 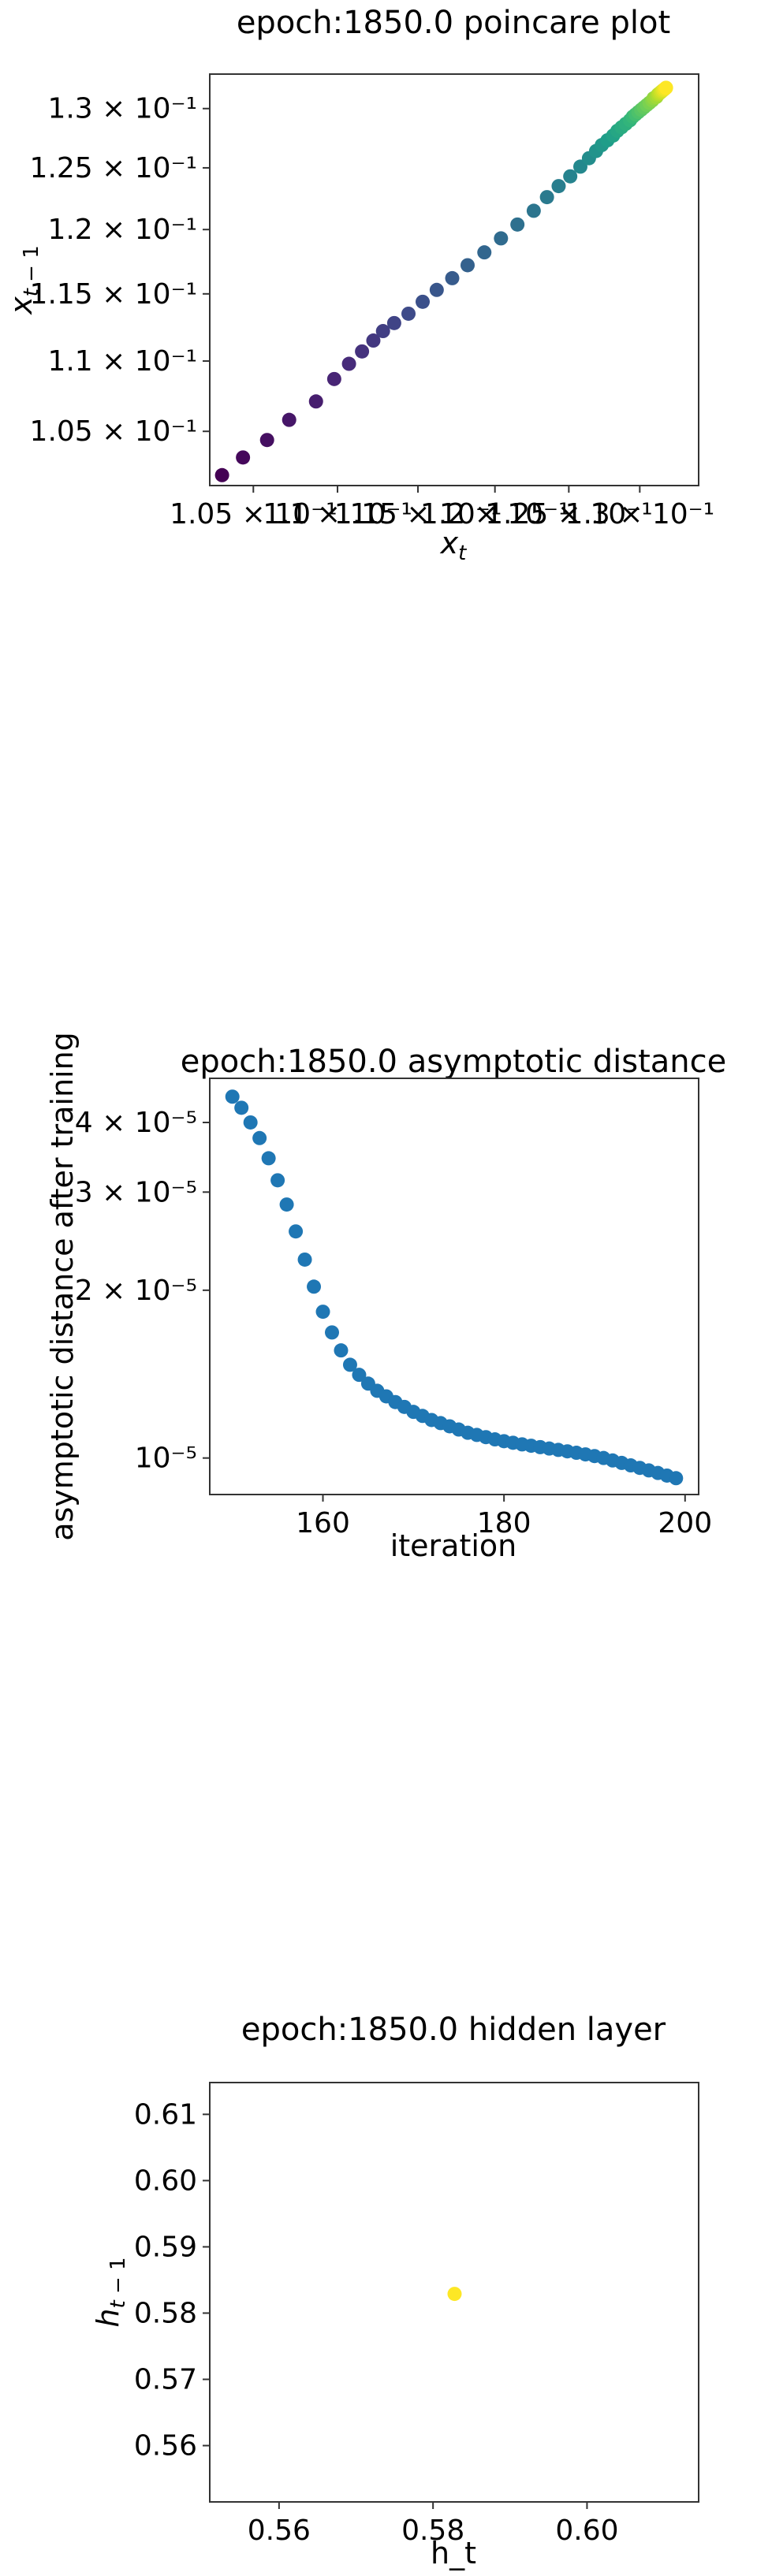 What do you see at coordinates (165, 2313) in the screenshot?
I see `y-tick-label: 0.58` at bounding box center [165, 2313].